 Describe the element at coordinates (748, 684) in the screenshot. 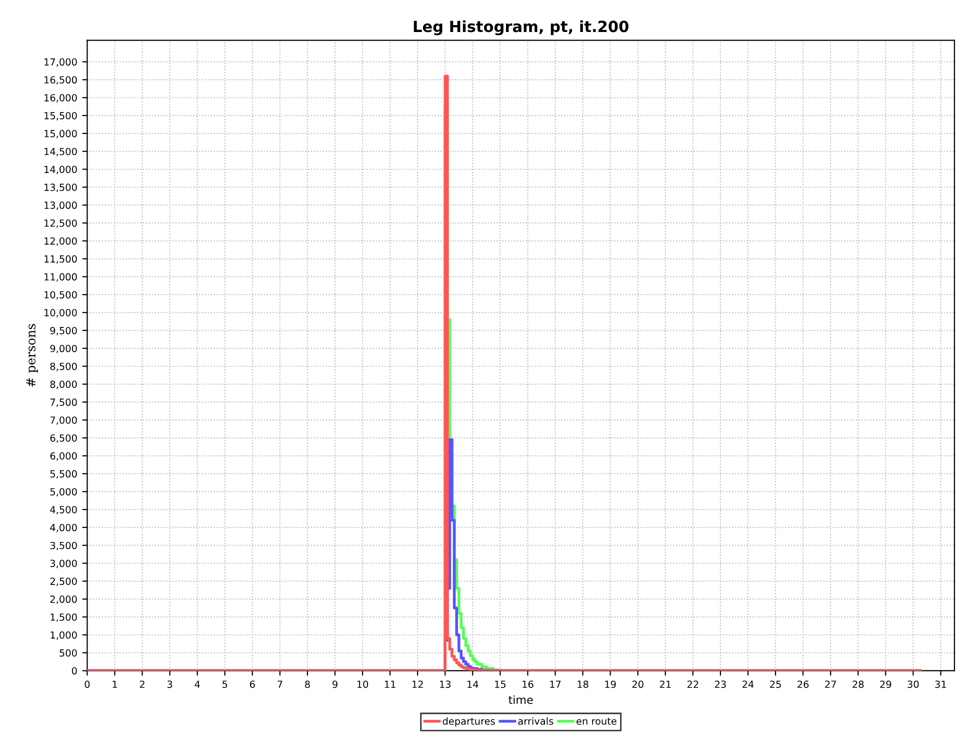

I see `x-tick-label: 24` at that location.